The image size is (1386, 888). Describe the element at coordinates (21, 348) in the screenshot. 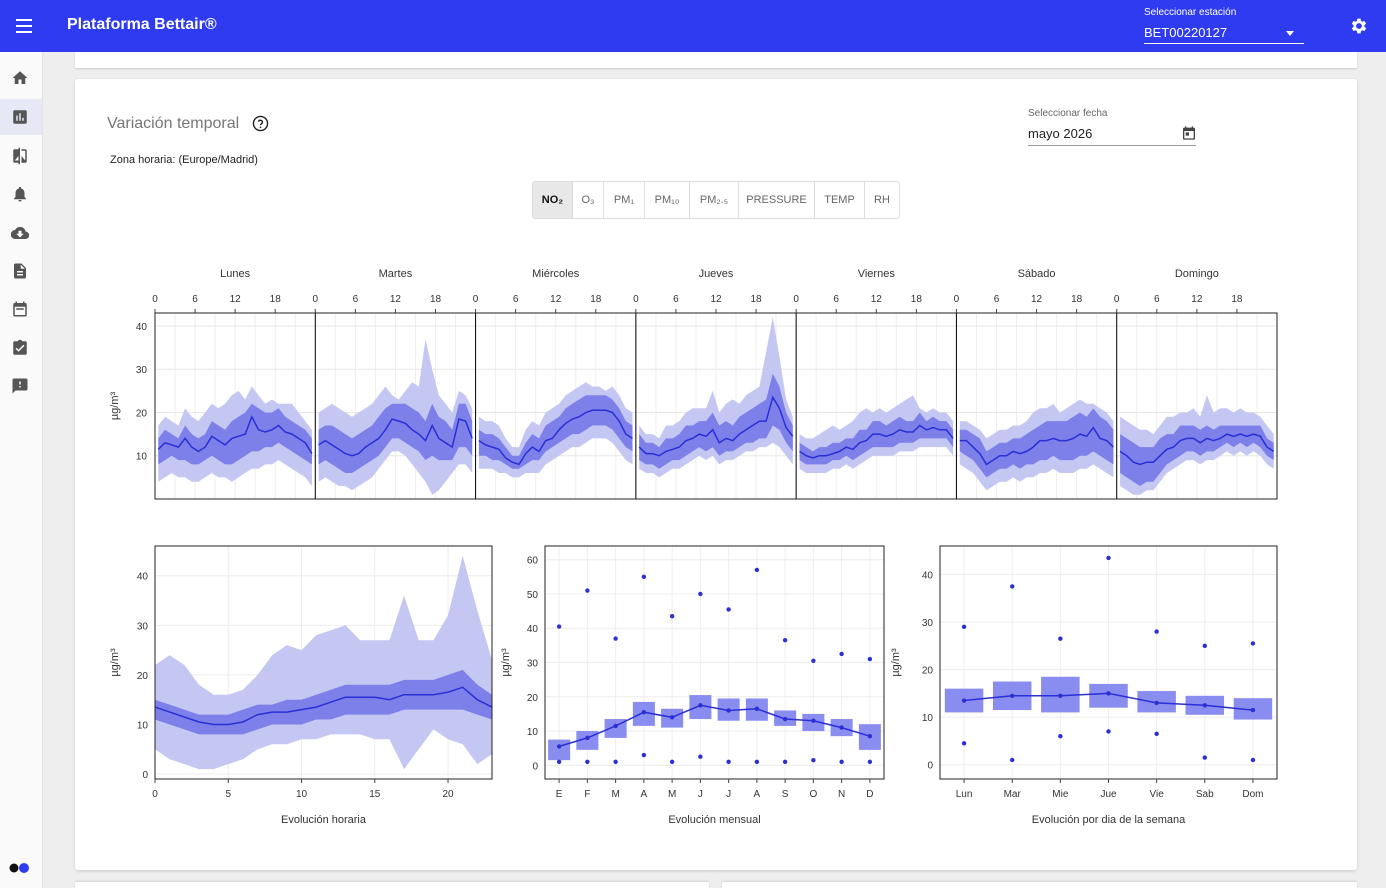

I see `sidebar-item-tasks` at that location.